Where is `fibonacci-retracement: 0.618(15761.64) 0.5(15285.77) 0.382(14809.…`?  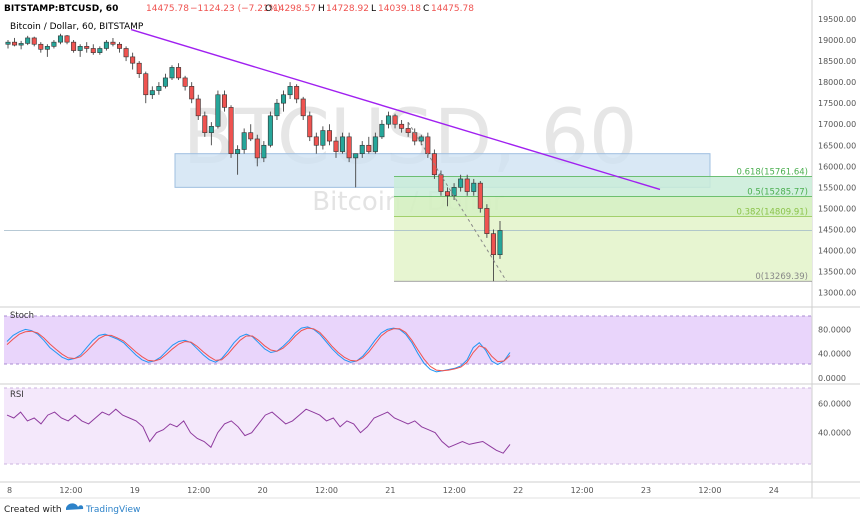 fibonacci-retracement: 0.618(15761.64) 0.5(15285.77) 0.382(14809.… is located at coordinates (603, 224).